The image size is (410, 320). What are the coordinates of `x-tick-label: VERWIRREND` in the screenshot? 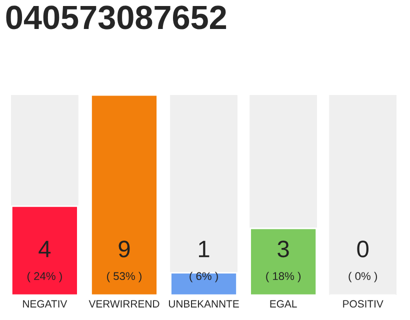 It's located at (124, 304).